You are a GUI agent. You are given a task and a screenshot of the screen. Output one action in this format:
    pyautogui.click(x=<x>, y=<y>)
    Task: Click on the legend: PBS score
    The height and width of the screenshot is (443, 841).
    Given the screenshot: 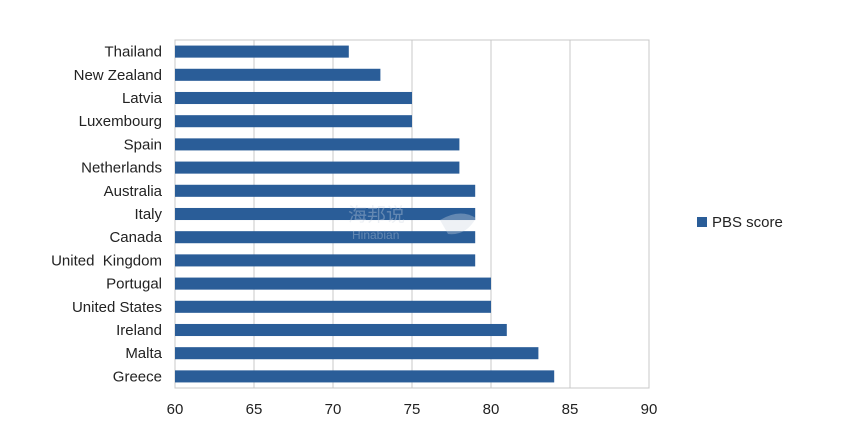 What is the action you would take?
    pyautogui.click(x=740, y=222)
    